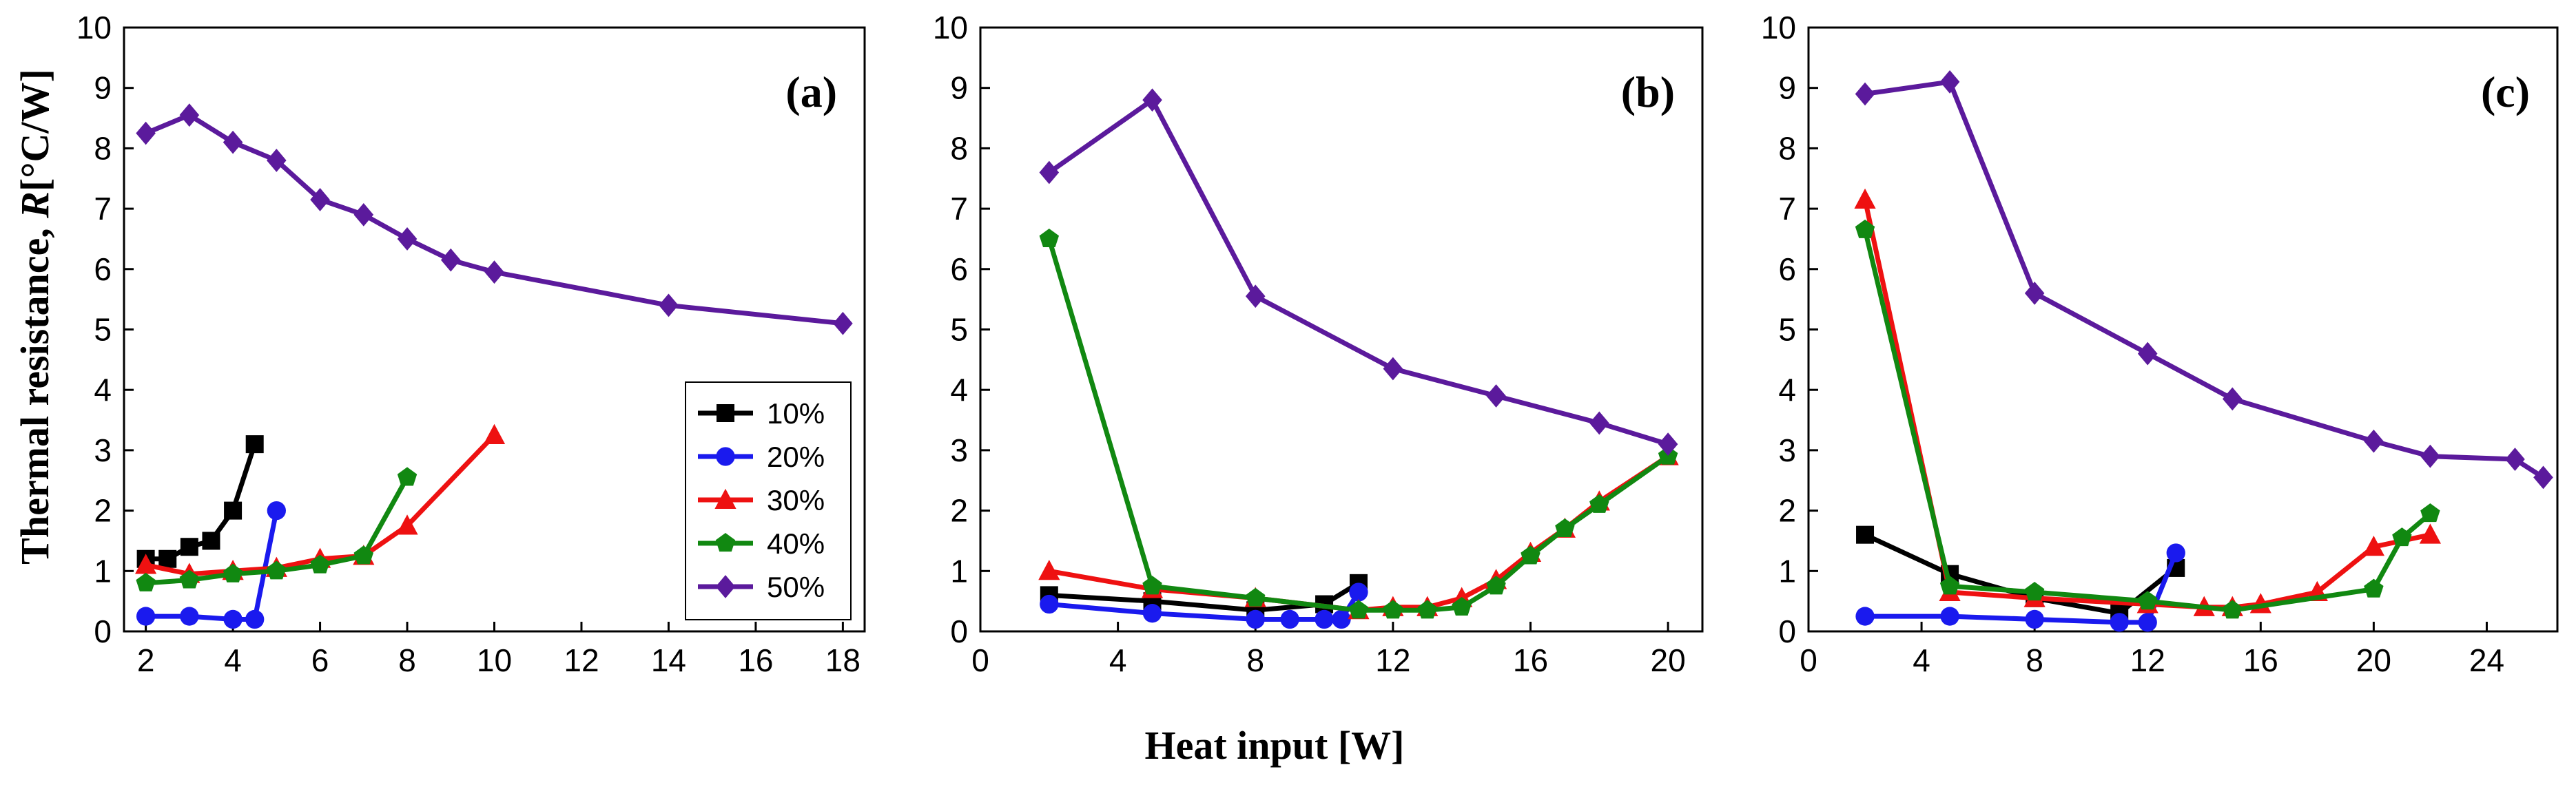 The width and height of the screenshot is (2576, 787). Describe the element at coordinates (103, 269) in the screenshot. I see `y-tick-label: 6` at that location.